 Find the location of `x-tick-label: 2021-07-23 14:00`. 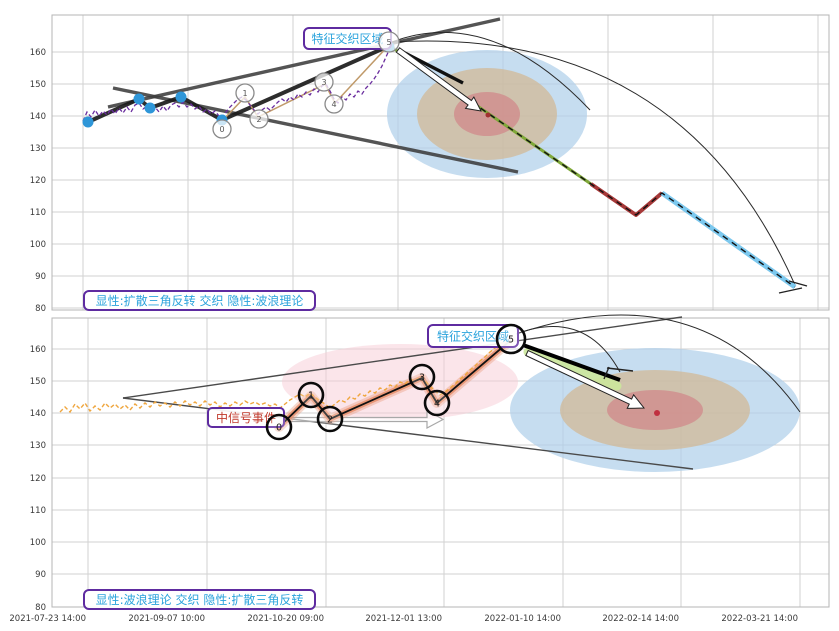

x-tick-label: 2021-07-23 14:00 is located at coordinates (47, 619).